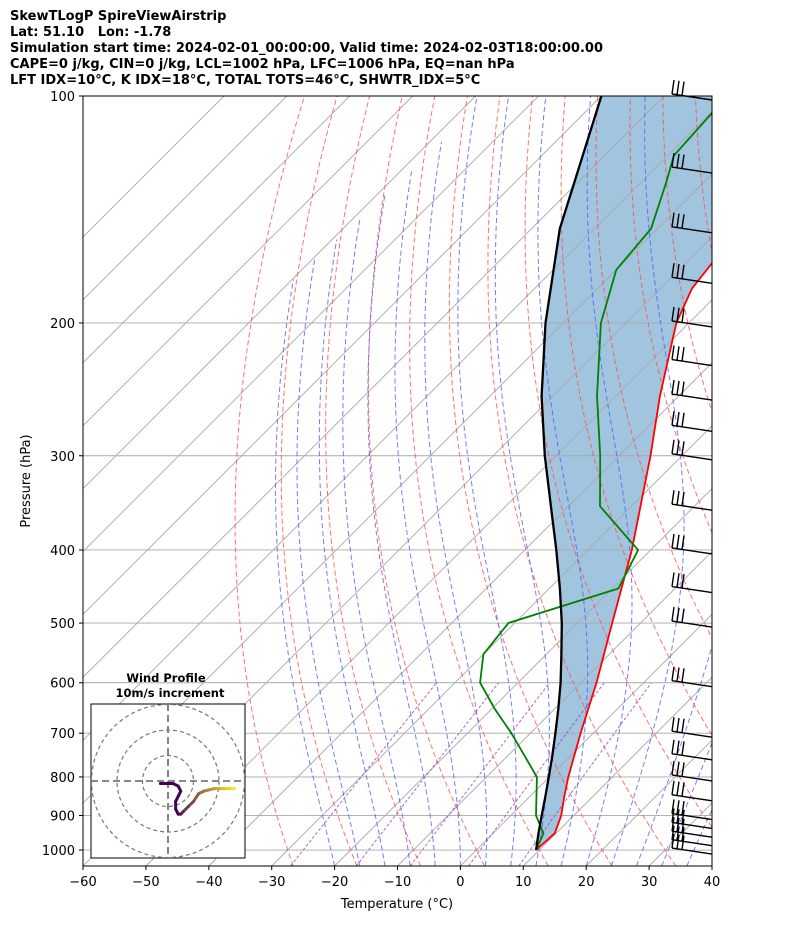  Describe the element at coordinates (62, 474) in the screenshot. I see `y-axis-ticks: 1000 900 800 700 600 500 400 300 200 100` at that location.